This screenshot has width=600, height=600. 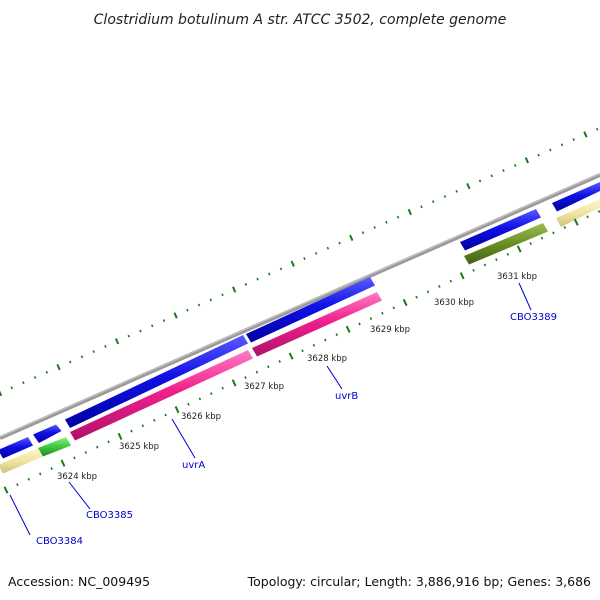 I want to click on category-feature-next, so click(x=578, y=213).